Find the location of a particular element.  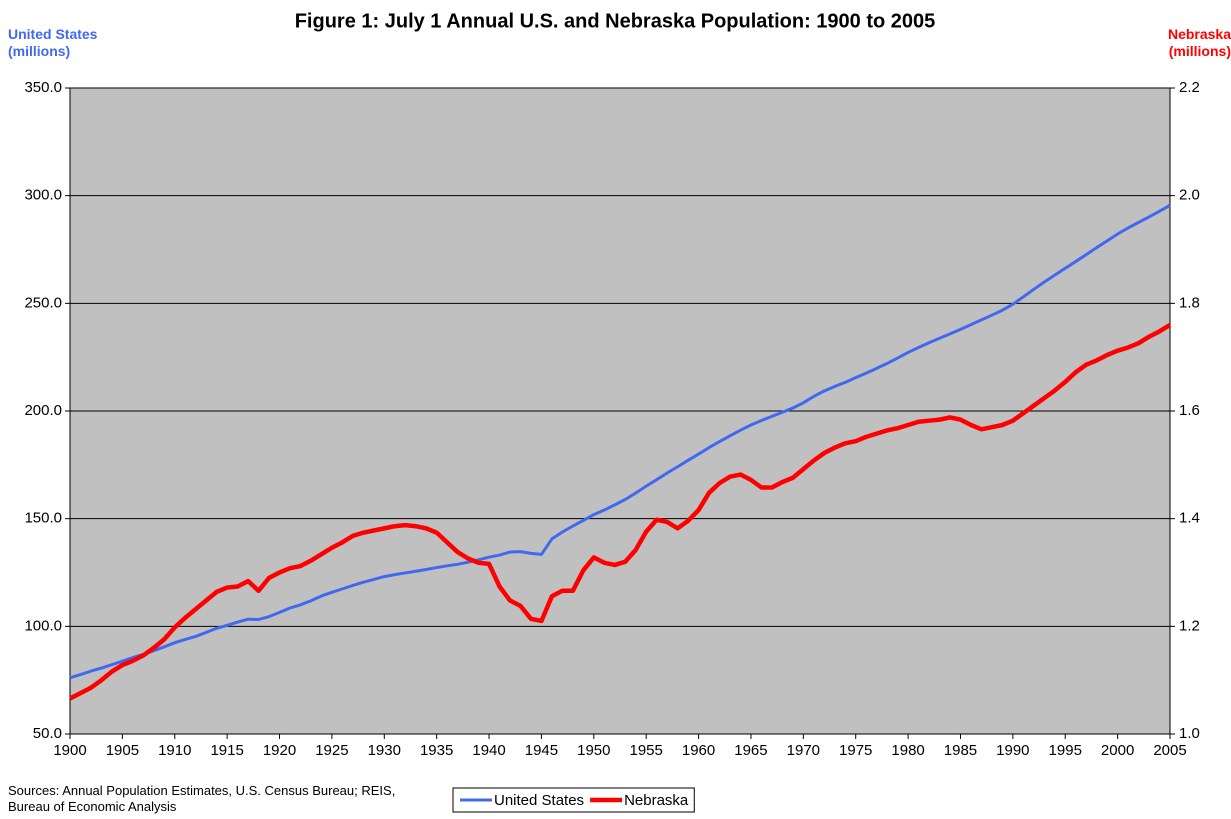

y2-axis-label: Nebraska (millions) is located at coordinates (1199, 42).